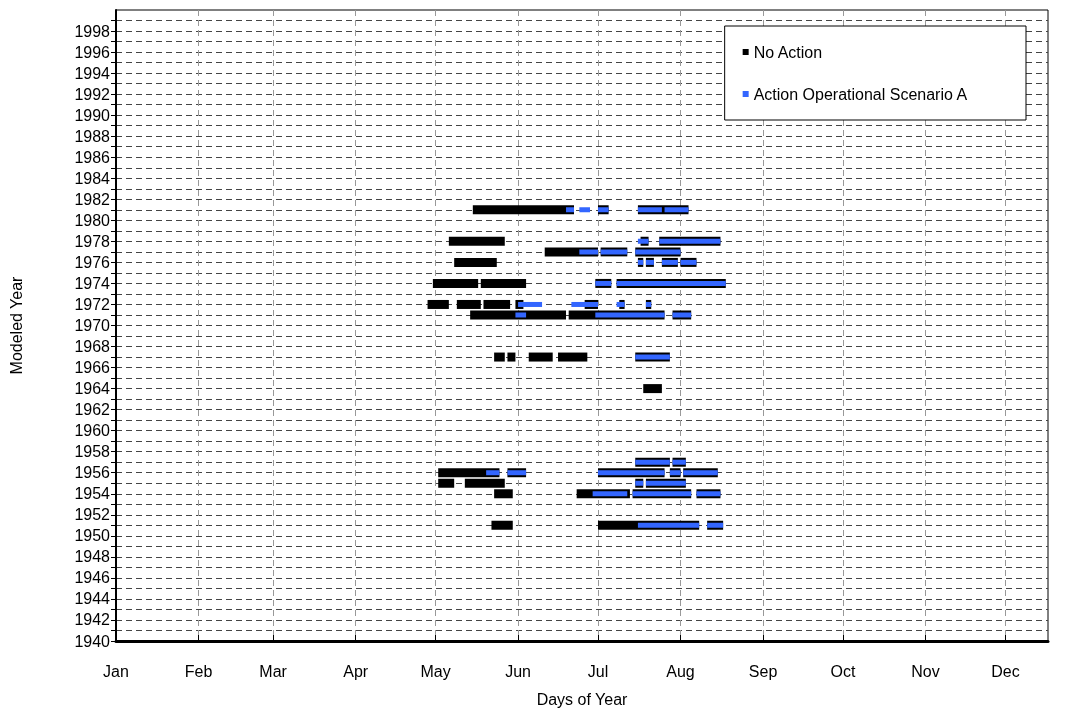  What do you see at coordinates (92, 94) in the screenshot?
I see `y-tick-label: 1992` at bounding box center [92, 94].